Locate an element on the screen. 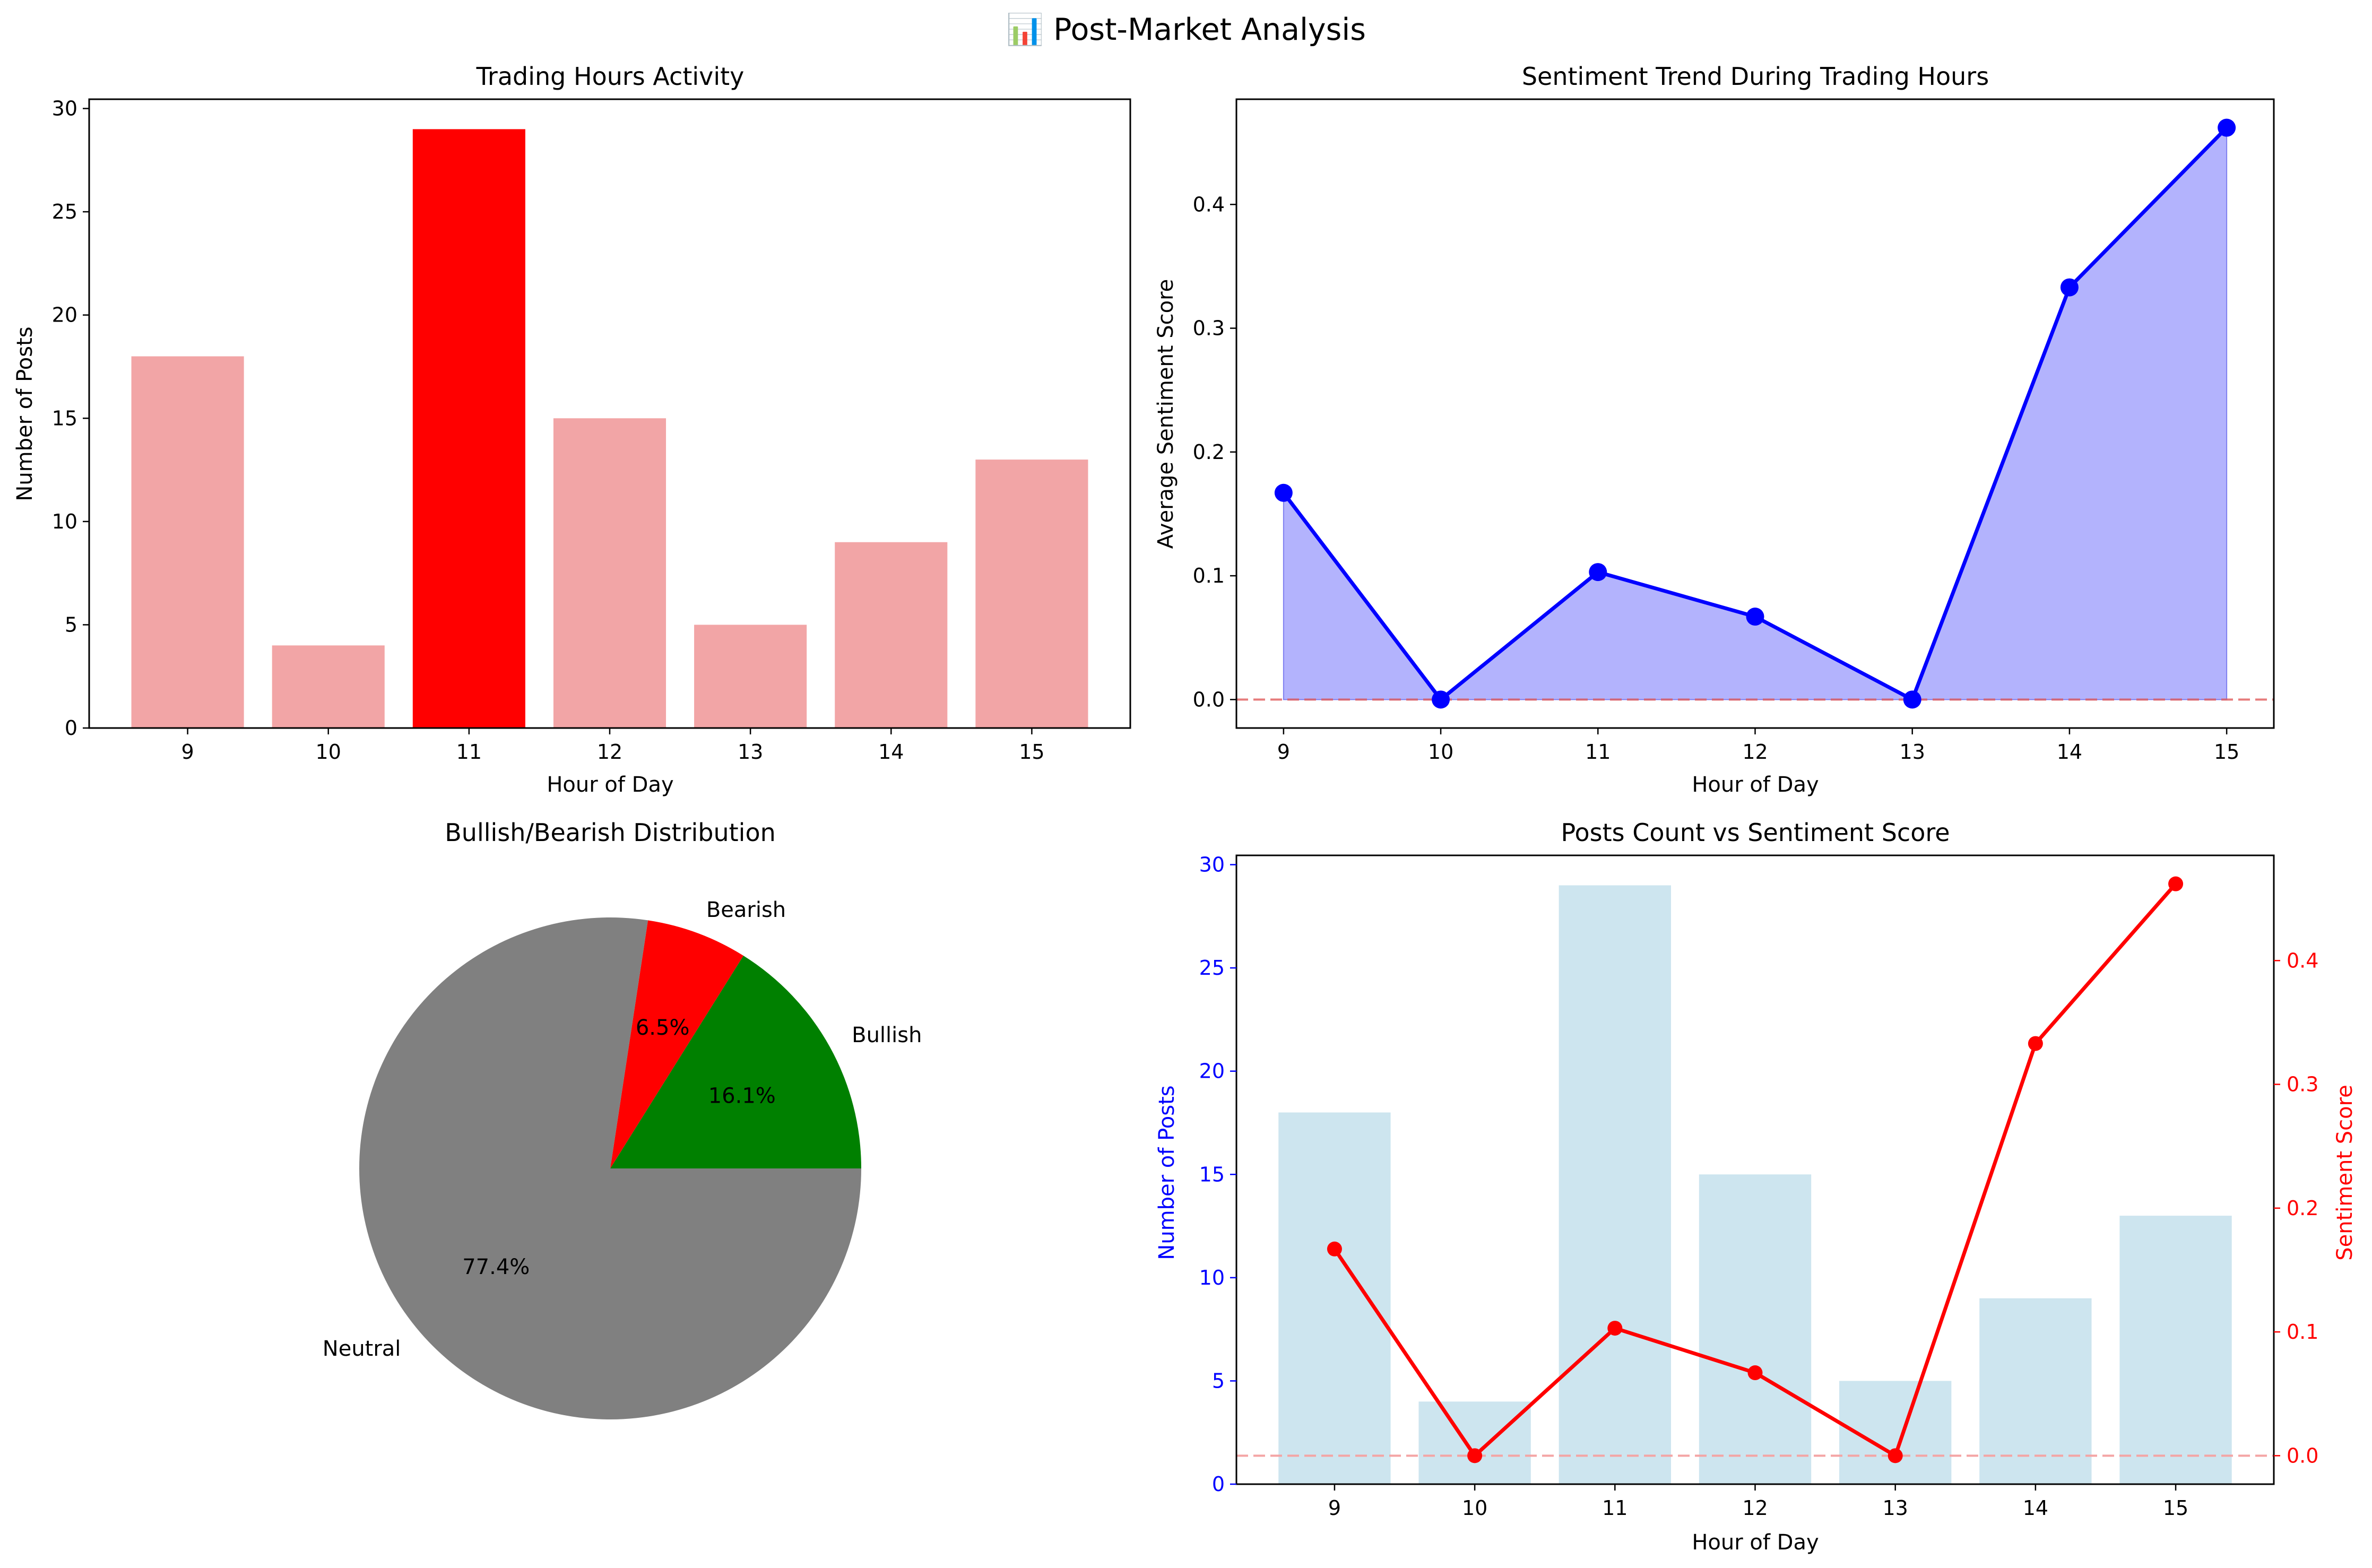  figure-title: 📊 Post-Market Analysis is located at coordinates (1186, 29).